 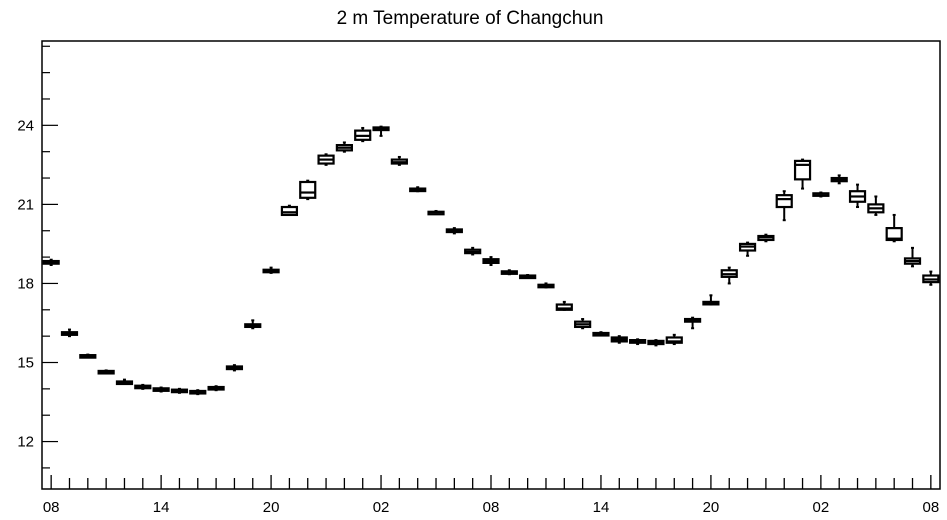 What do you see at coordinates (25, 204) in the screenshot?
I see `y-tick-label: 21` at bounding box center [25, 204].